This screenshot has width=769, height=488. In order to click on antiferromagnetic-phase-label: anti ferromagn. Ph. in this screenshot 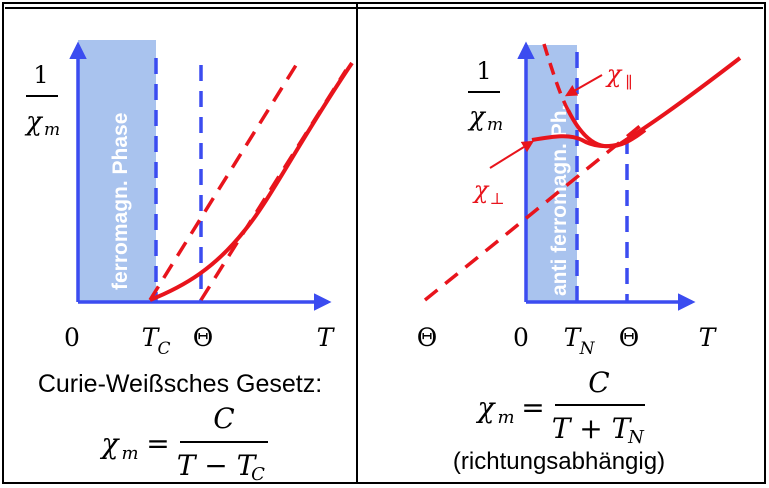, I will do `click(559, 200)`.